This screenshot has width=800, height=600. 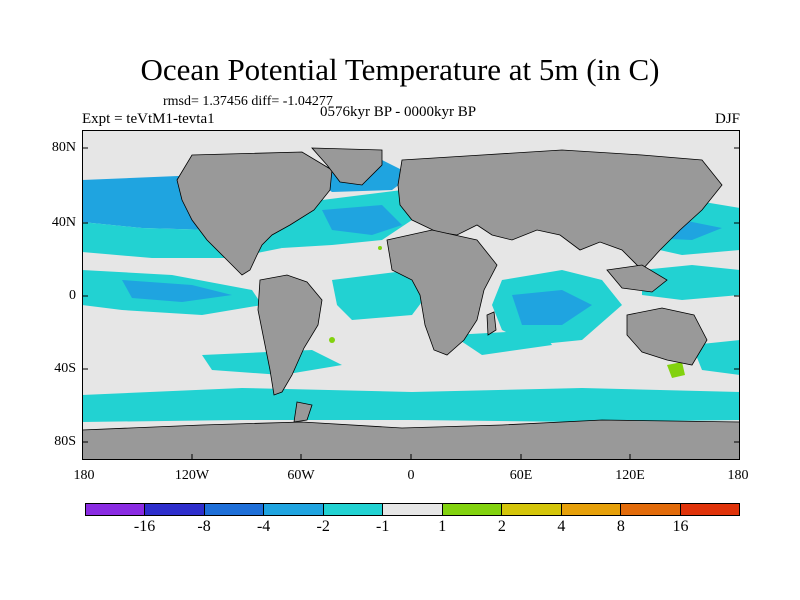 I want to click on colorbar-label: 8, so click(x=620, y=526).